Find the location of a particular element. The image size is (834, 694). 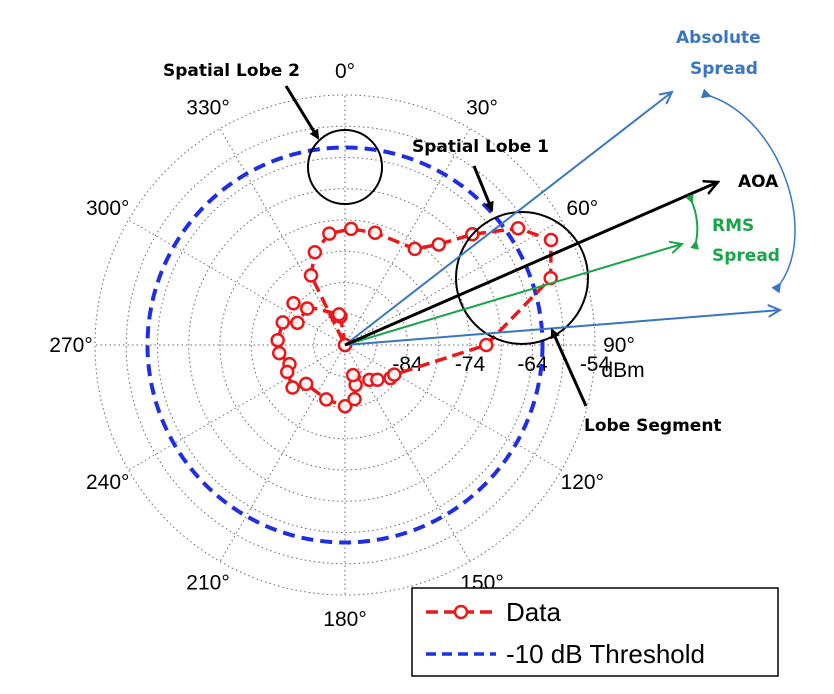

radial-unit-label: dBm is located at coordinates (622, 370).